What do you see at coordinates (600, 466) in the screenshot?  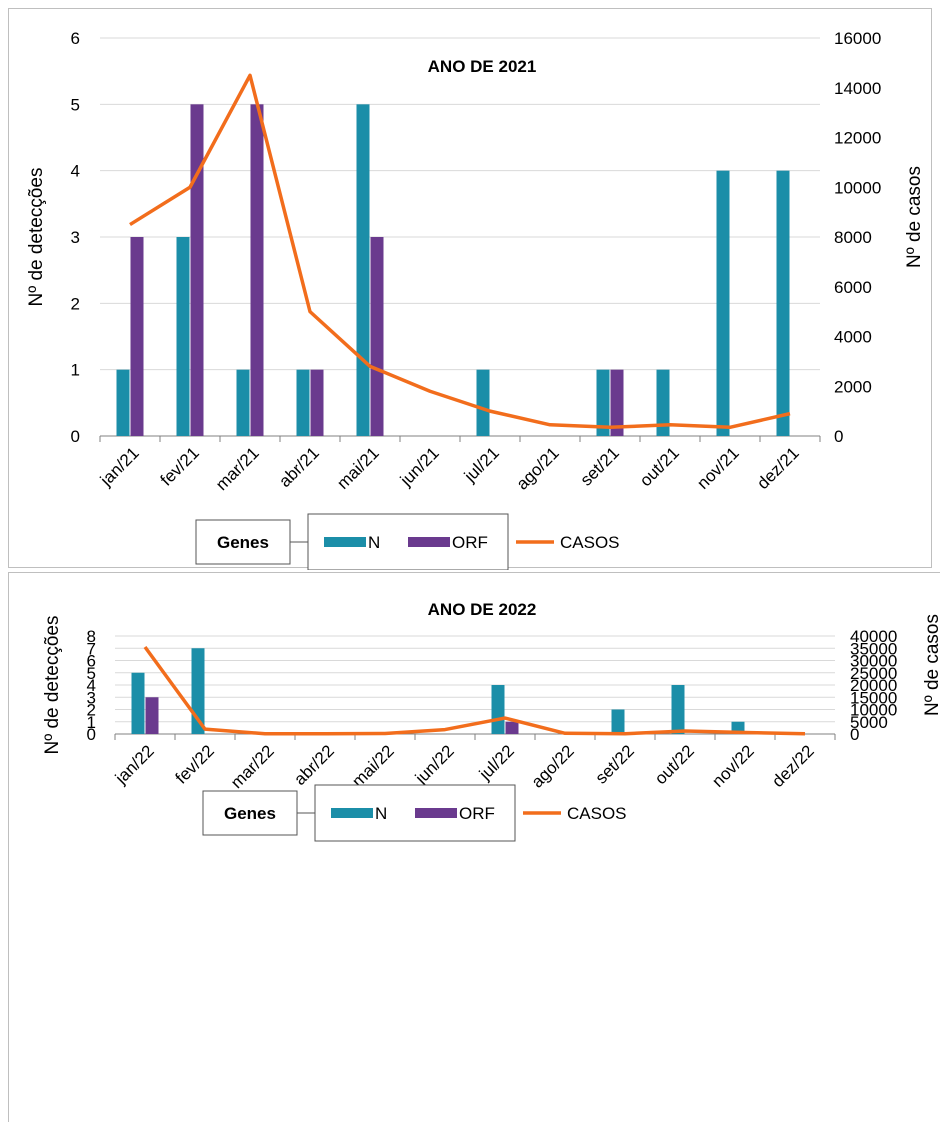 I see `x-tick-label: set/21` at bounding box center [600, 466].